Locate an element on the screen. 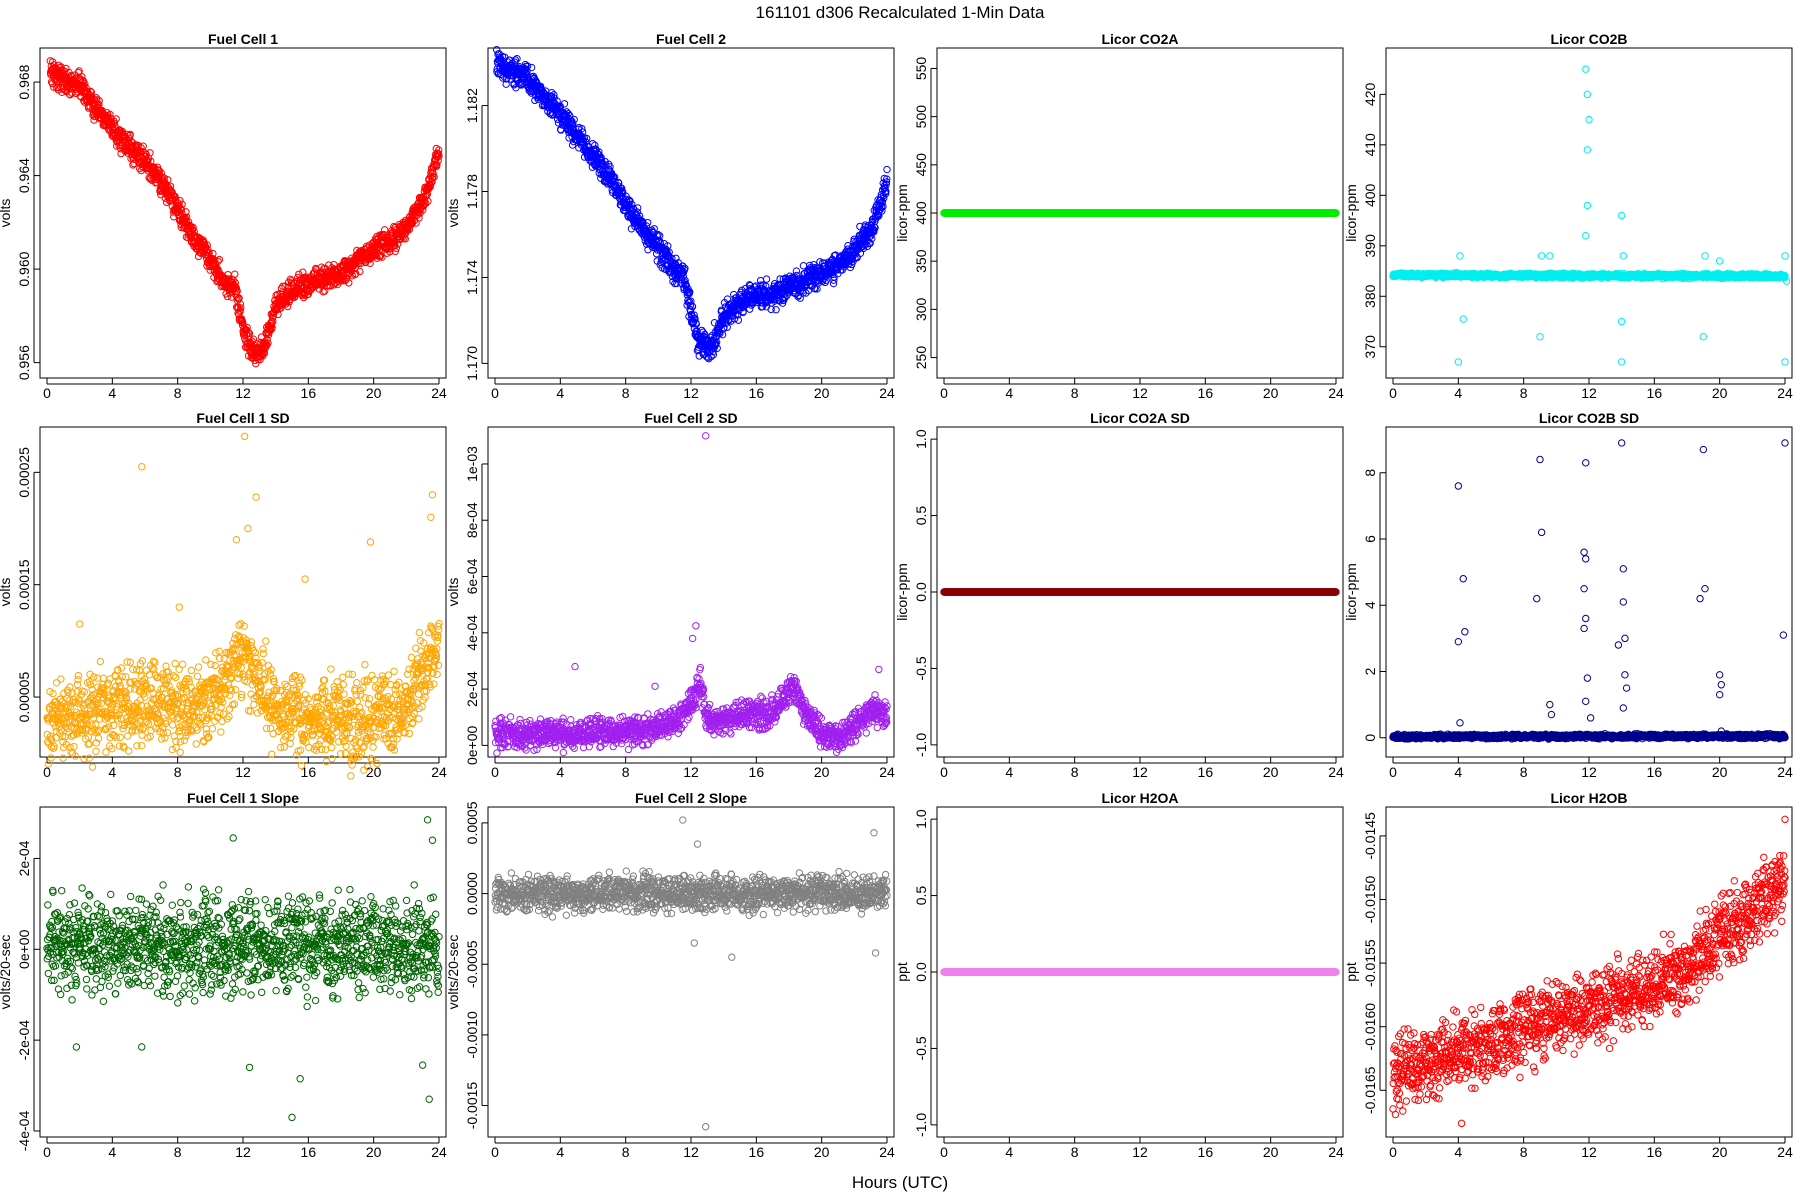 This screenshot has width=1800, height=1200. panel-title: Licor CO2A is located at coordinates (1139, 39).